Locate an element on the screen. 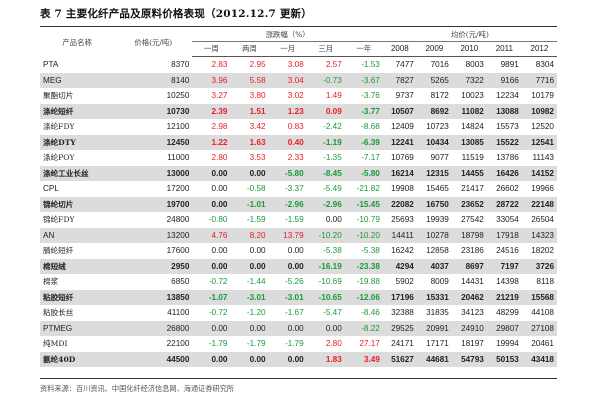 This screenshot has width=595, height=401. change-cell: -0.80 is located at coordinates (218, 219).